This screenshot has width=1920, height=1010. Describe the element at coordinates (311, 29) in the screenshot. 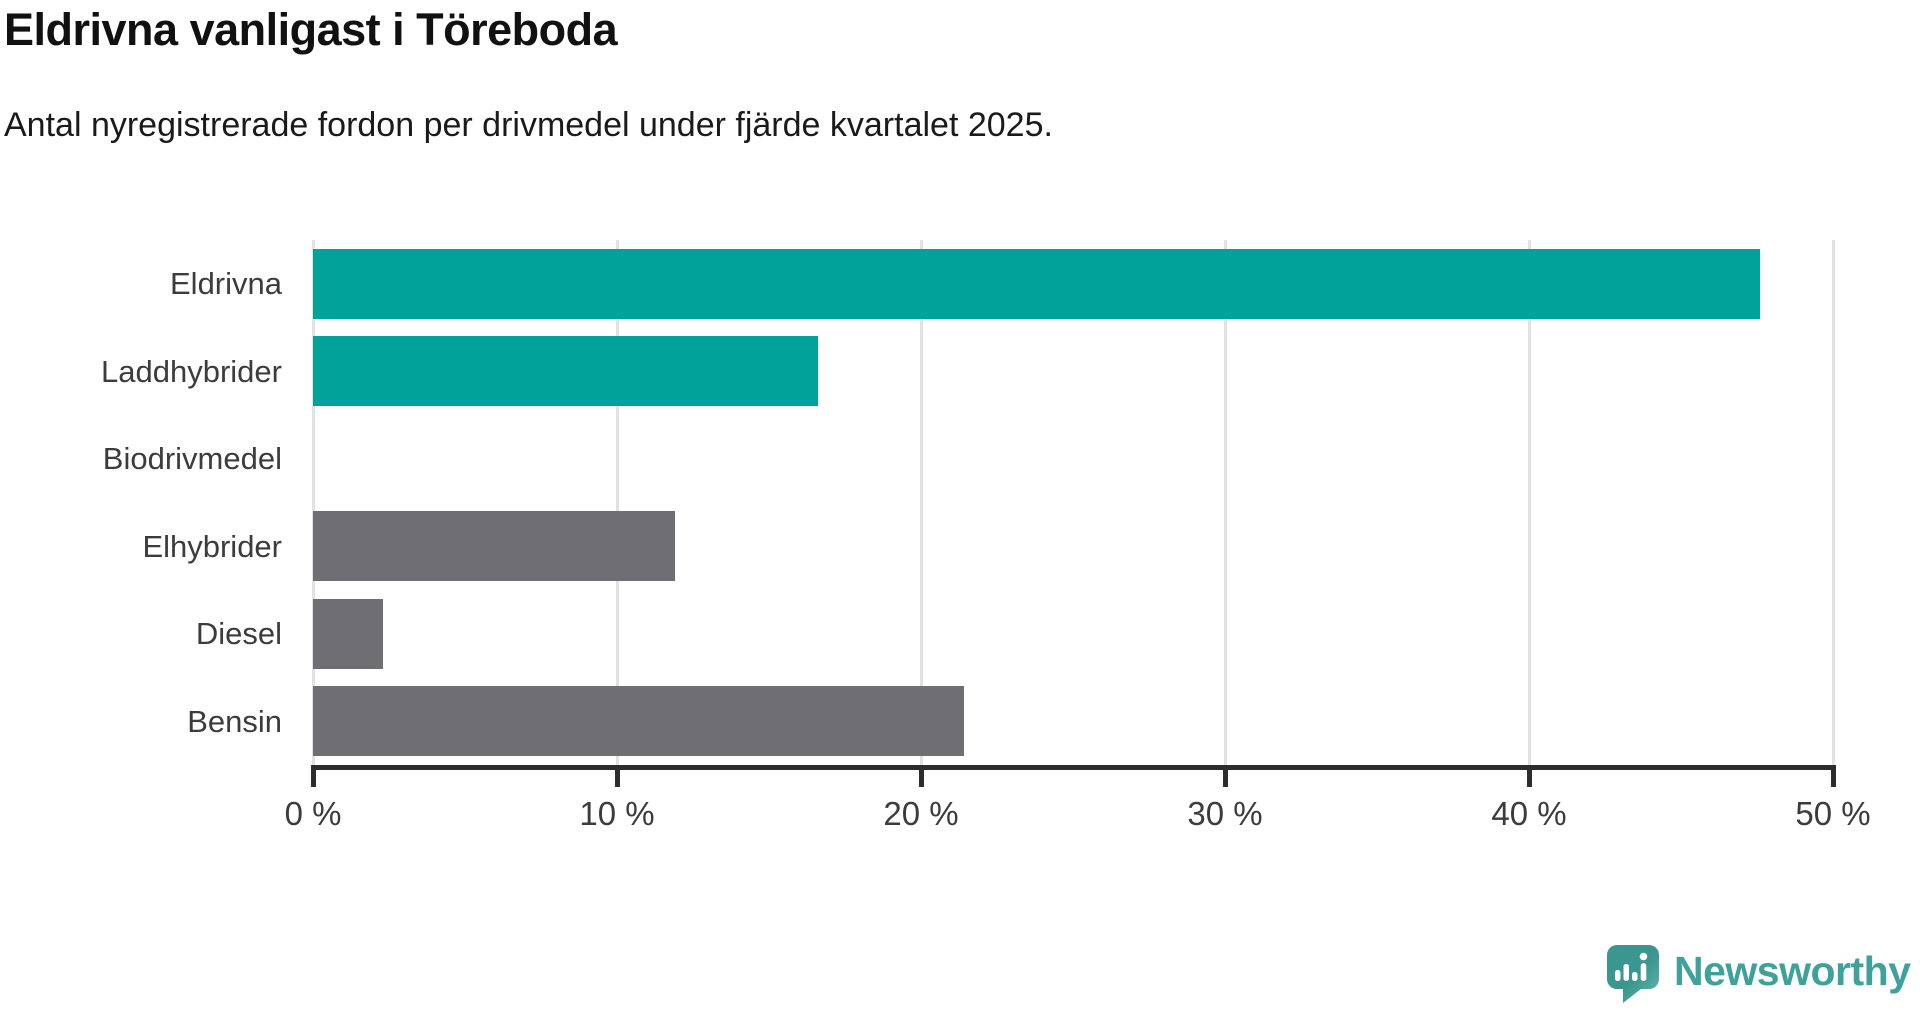

I see `chart-title: Eldrivna vanligast i Töreboda` at that location.